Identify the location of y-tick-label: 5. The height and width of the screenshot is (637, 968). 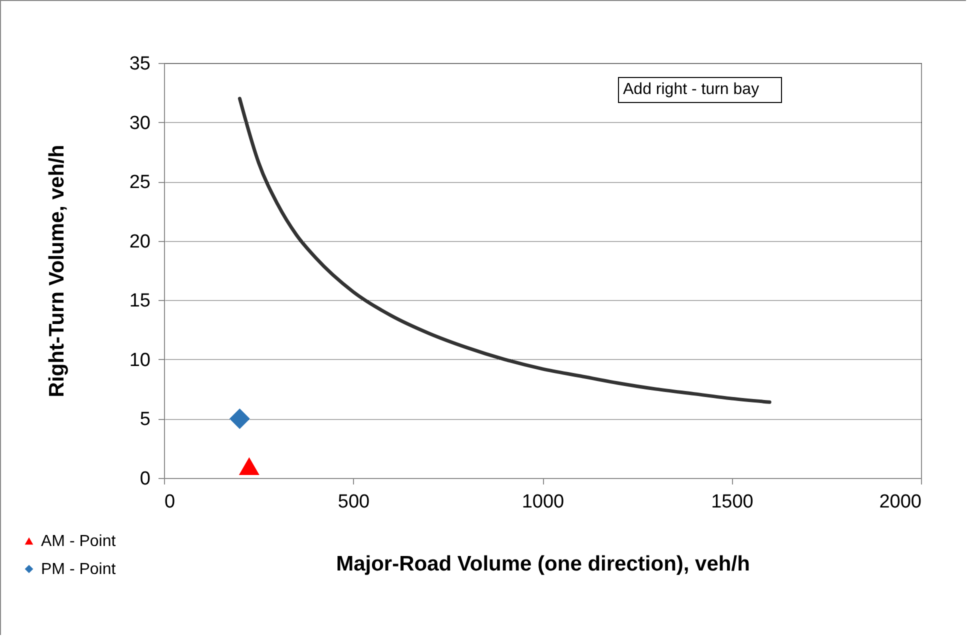
(145, 419).